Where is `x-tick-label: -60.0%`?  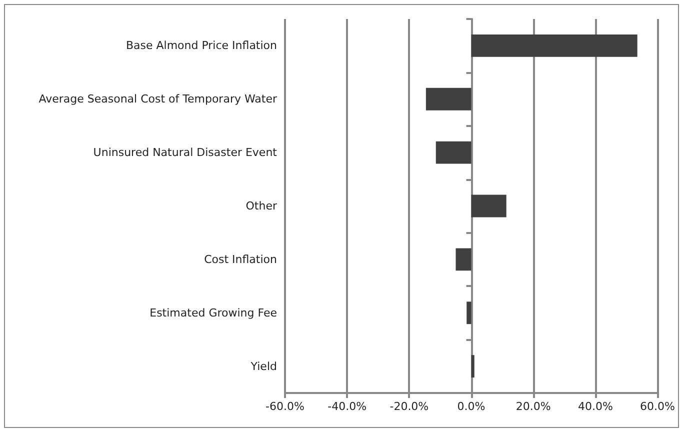 x-tick-label: -60.0% is located at coordinates (285, 406).